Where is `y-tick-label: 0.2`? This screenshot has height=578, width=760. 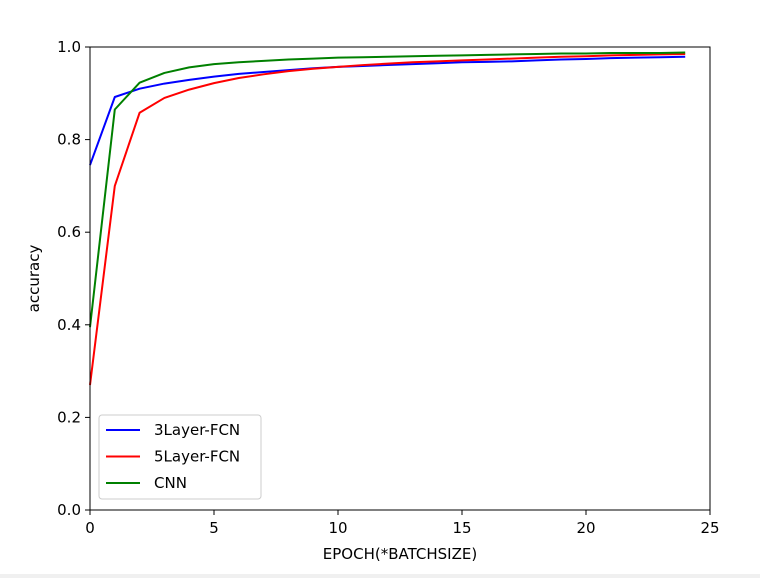 y-tick-label: 0.2 is located at coordinates (69, 417).